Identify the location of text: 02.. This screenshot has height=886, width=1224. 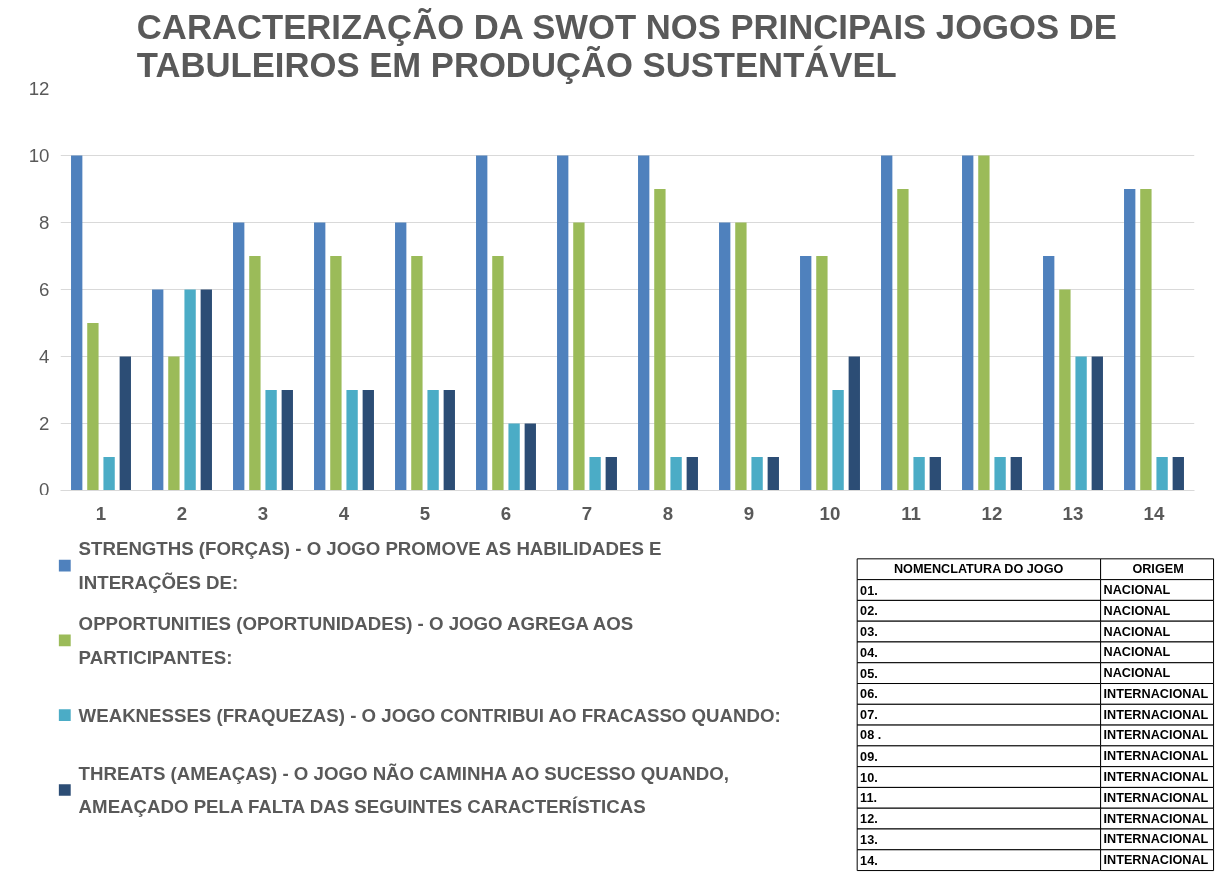
(869, 611).